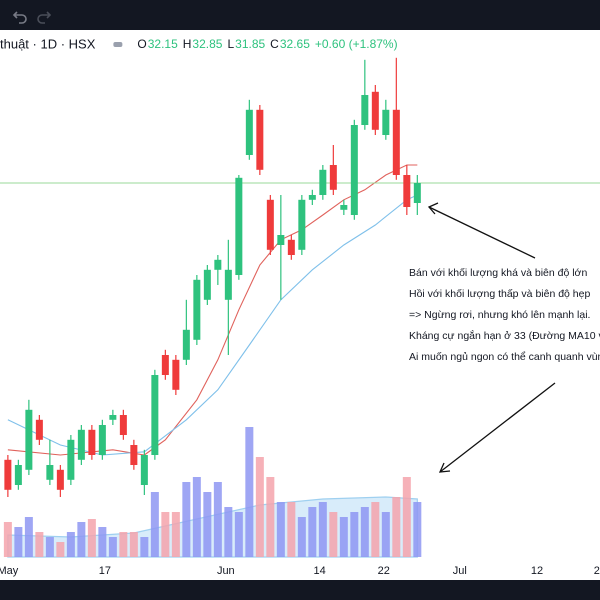 The width and height of the screenshot is (600, 600). Describe the element at coordinates (499, 294) in the screenshot. I see `annotation: Hồi với khối lượng thấp và biên độ hẹp` at that location.